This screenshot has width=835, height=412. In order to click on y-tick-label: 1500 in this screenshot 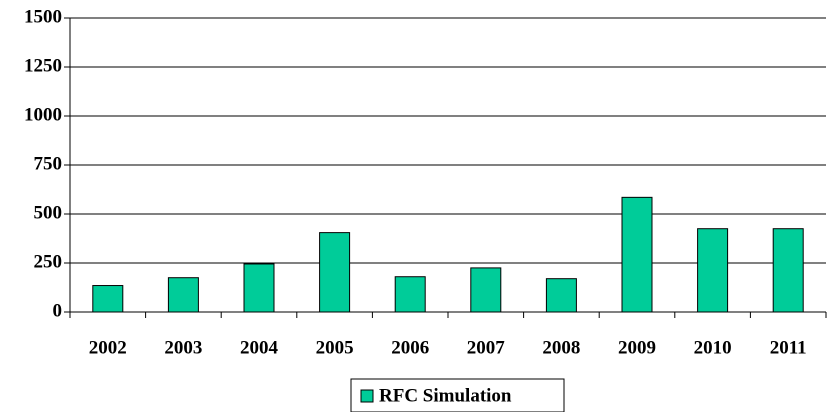, I will do `click(43, 16)`.